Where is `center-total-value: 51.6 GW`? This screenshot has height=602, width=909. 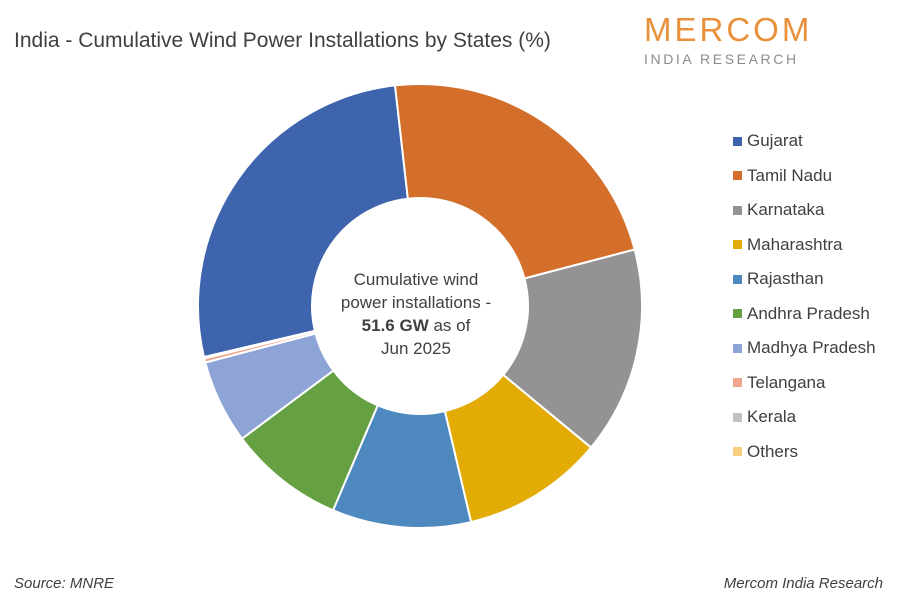
center-total-value: 51.6 GW is located at coordinates (395, 325).